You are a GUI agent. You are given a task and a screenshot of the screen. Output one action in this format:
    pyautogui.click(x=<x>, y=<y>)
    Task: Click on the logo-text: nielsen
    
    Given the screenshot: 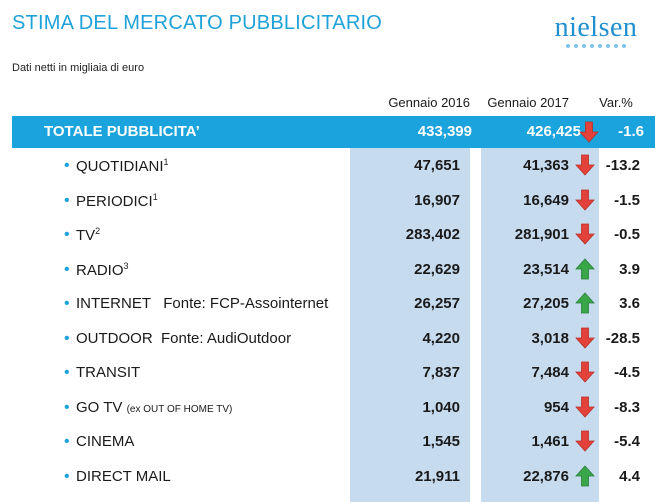 What is the action you would take?
    pyautogui.click(x=596, y=27)
    